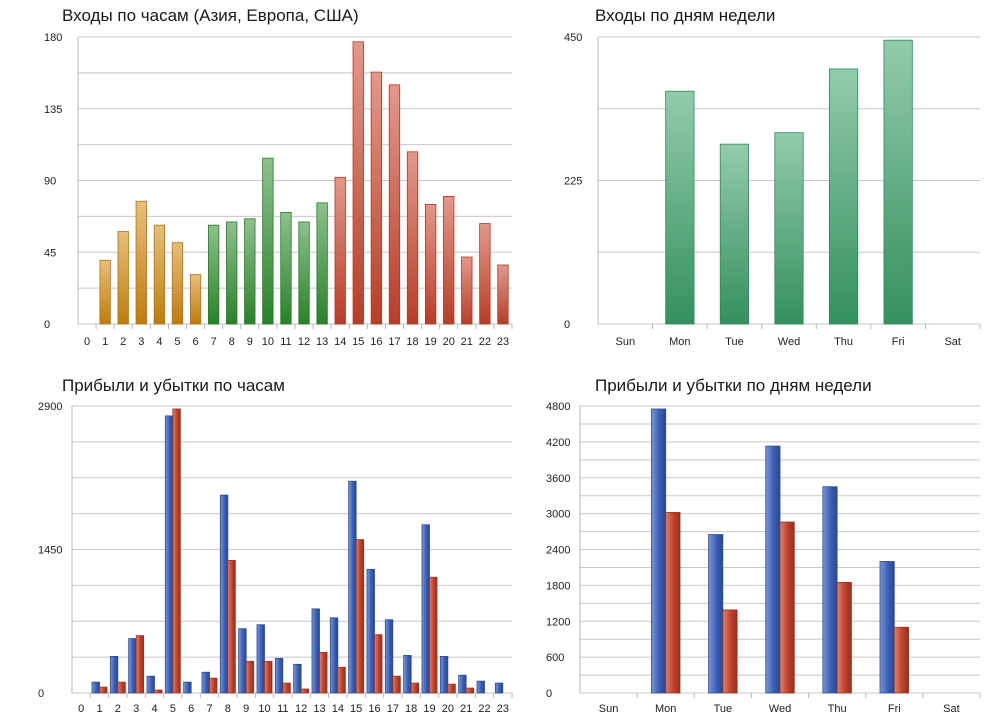 Image resolution: width=985 pixels, height=719 pixels. I want to click on x-tick-label: 2, so click(123, 342).